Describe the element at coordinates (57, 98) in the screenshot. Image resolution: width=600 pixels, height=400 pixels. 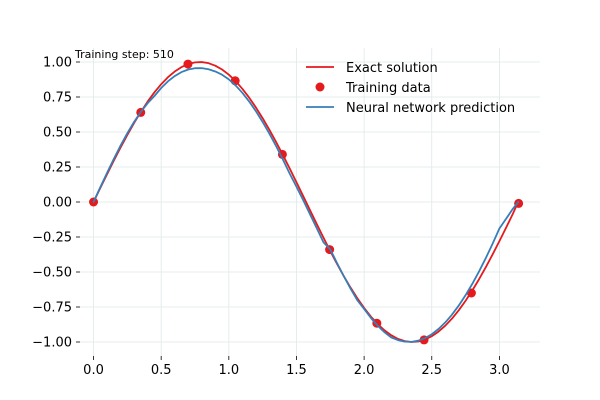
I see `y-tick-label-7: 0.75` at that location.